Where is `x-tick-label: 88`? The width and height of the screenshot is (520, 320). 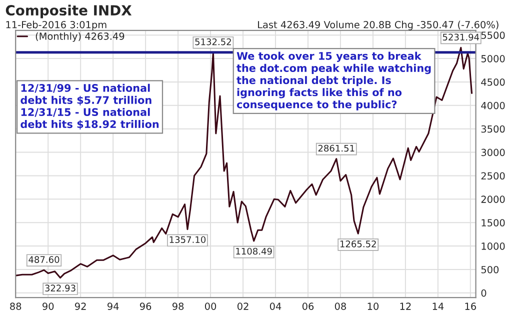 x-tick-label: 88 is located at coordinates (16, 306).